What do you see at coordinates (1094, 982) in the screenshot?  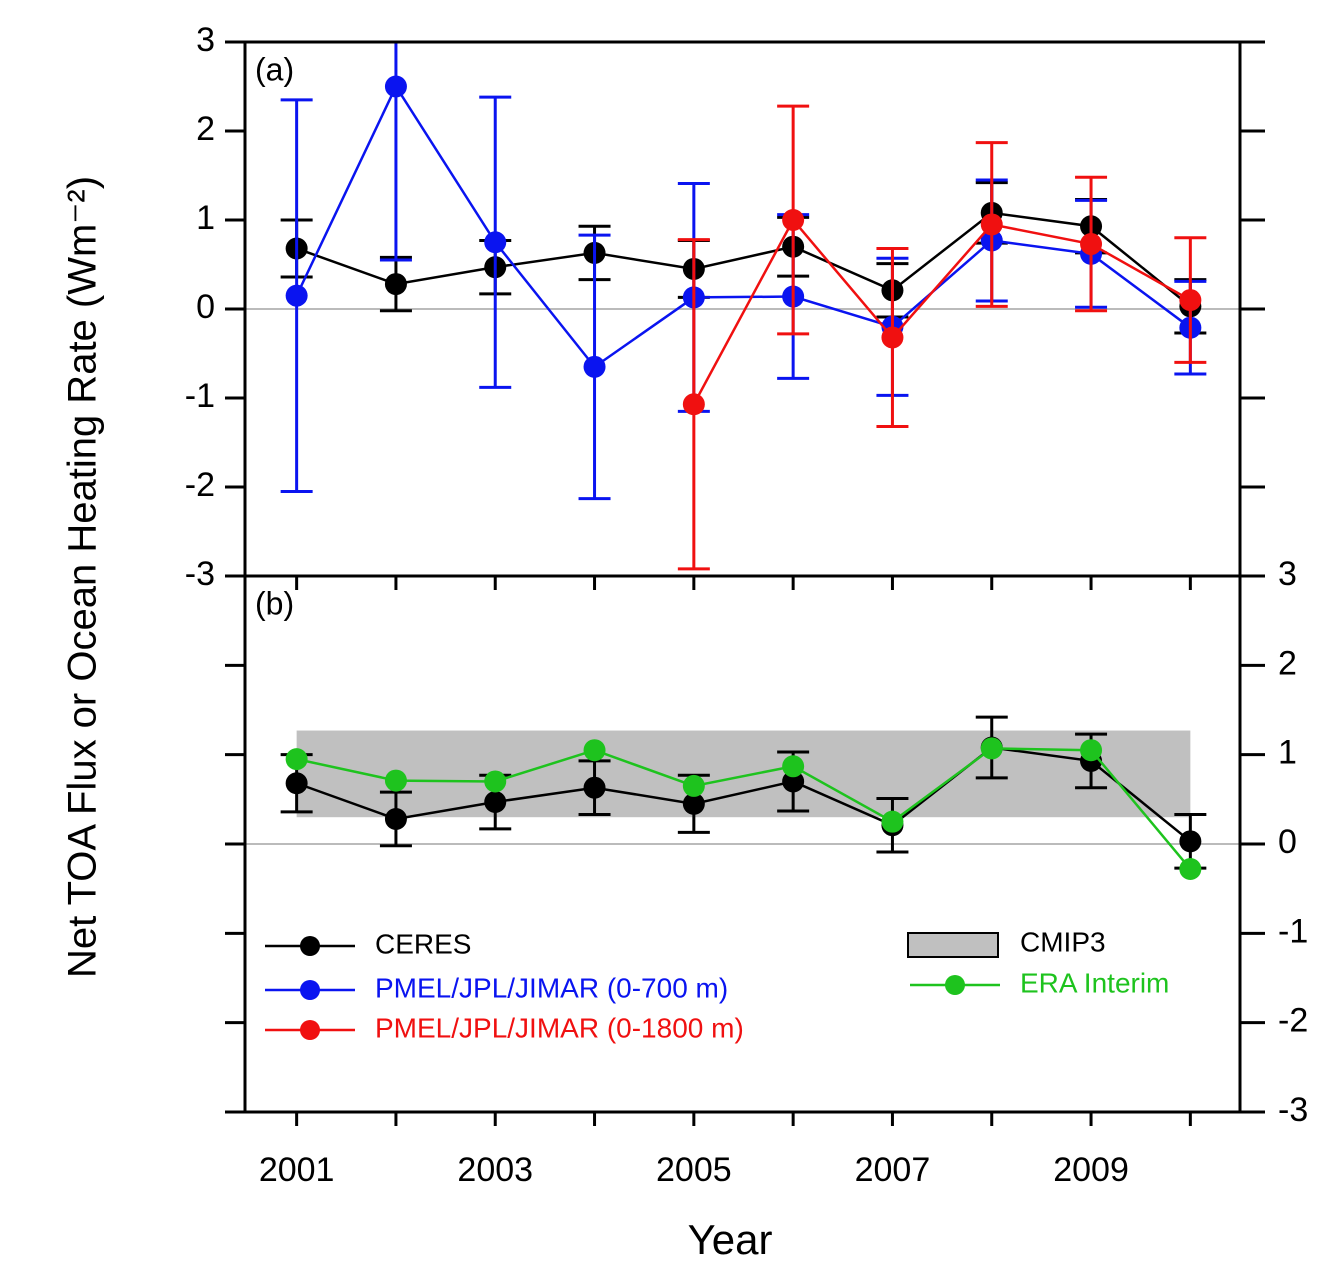 I see `legend-label: ERA Interim` at bounding box center [1094, 982].